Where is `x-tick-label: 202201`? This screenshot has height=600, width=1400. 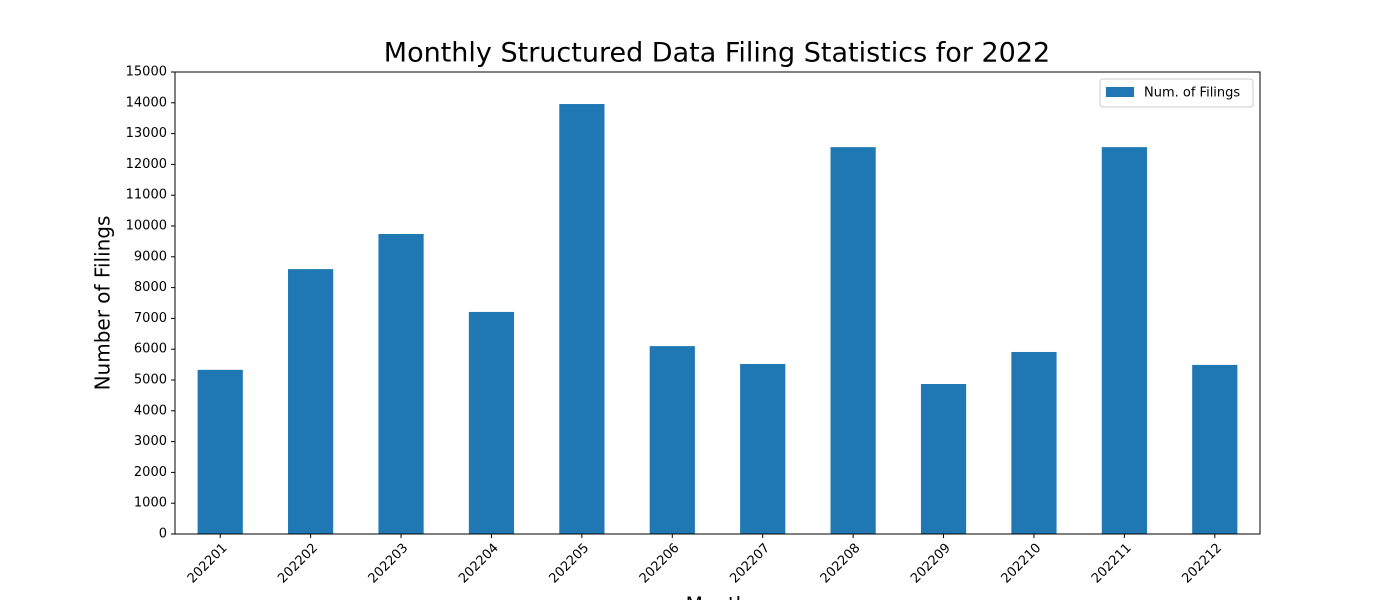
x-tick-label: 202201 is located at coordinates (208, 564).